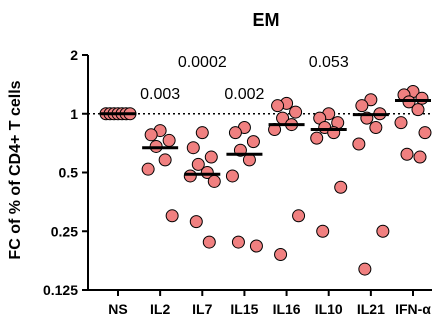 This screenshot has width=442, height=324. What do you see at coordinates (329, 62) in the screenshot?
I see `p-value-label: 0.053` at bounding box center [329, 62].